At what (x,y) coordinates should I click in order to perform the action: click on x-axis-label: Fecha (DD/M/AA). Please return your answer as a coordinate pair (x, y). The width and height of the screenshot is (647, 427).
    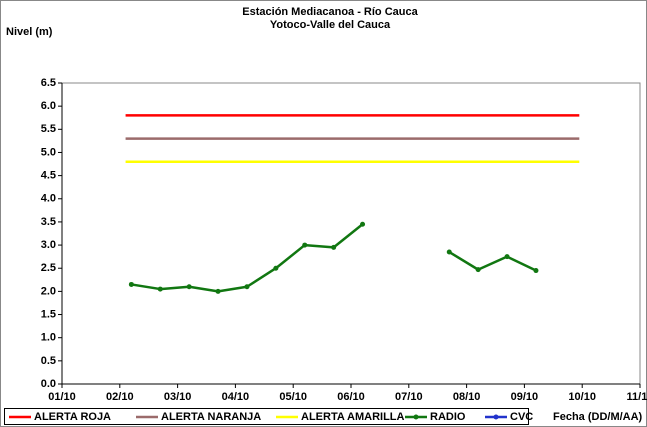
    Looking at the image, I should click on (598, 417).